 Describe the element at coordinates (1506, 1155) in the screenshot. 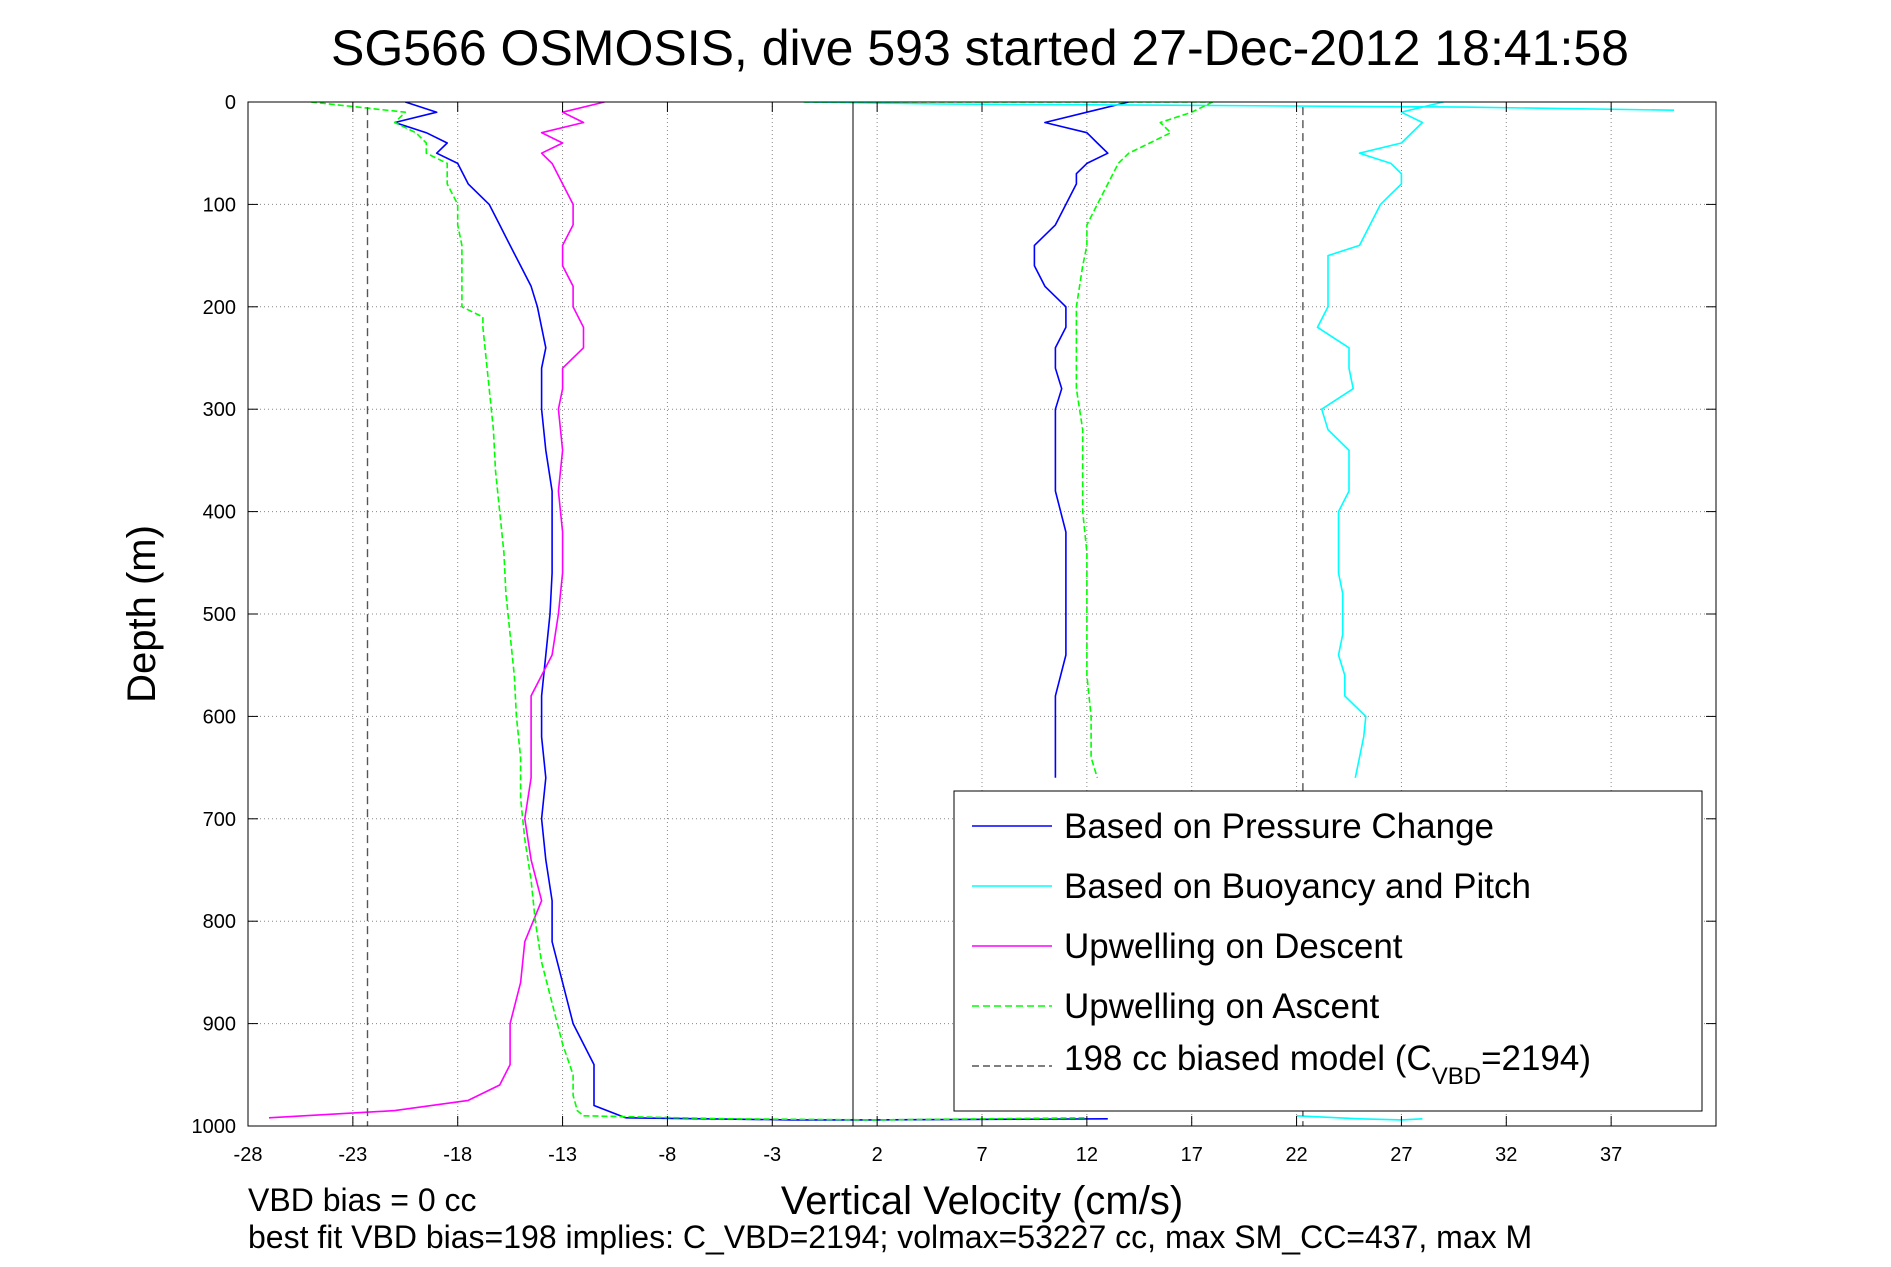

I see `x-tick-label: 32` at that location.